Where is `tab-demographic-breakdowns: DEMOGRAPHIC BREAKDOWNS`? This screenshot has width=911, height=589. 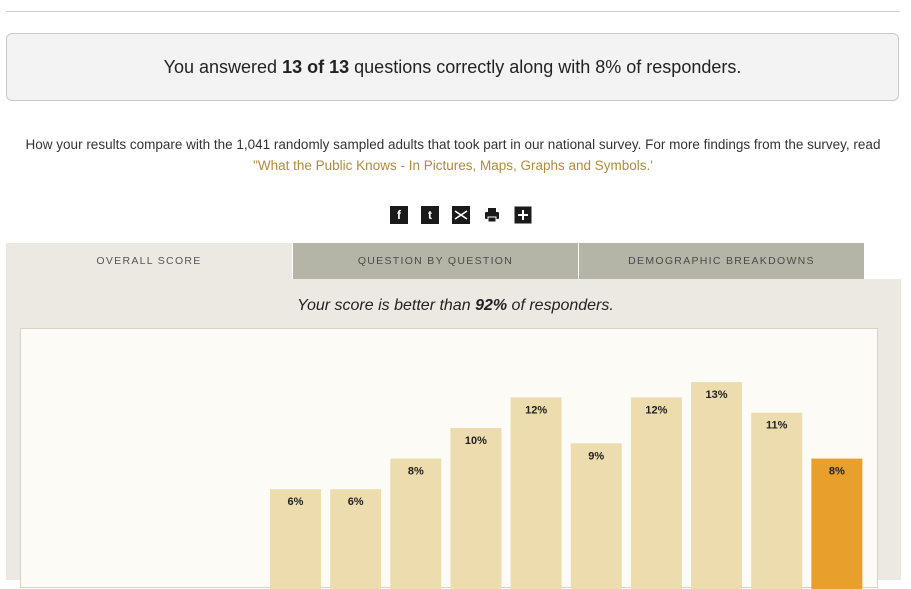
tab-demographic-breakdowns: DEMOGRAPHIC BREAKDOWNS is located at coordinates (721, 261).